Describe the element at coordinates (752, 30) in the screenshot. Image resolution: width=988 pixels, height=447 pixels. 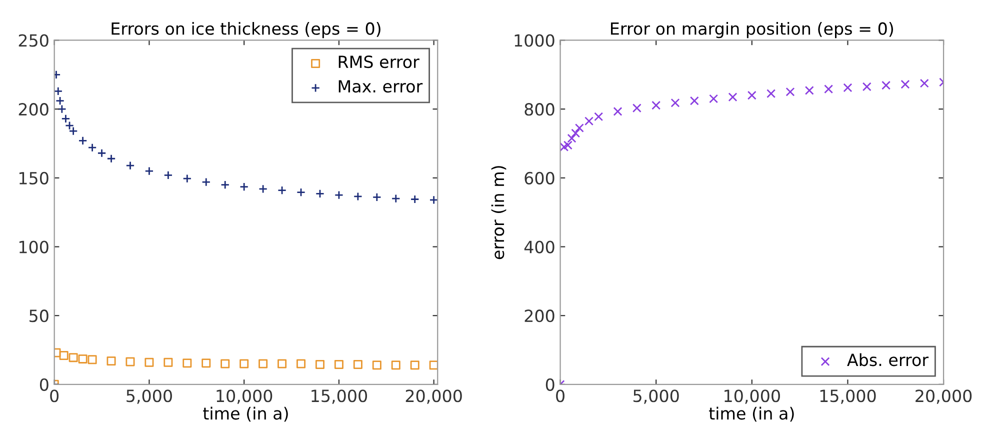
I see `chart-title: Error on margin position (eps = 0)` at that location.